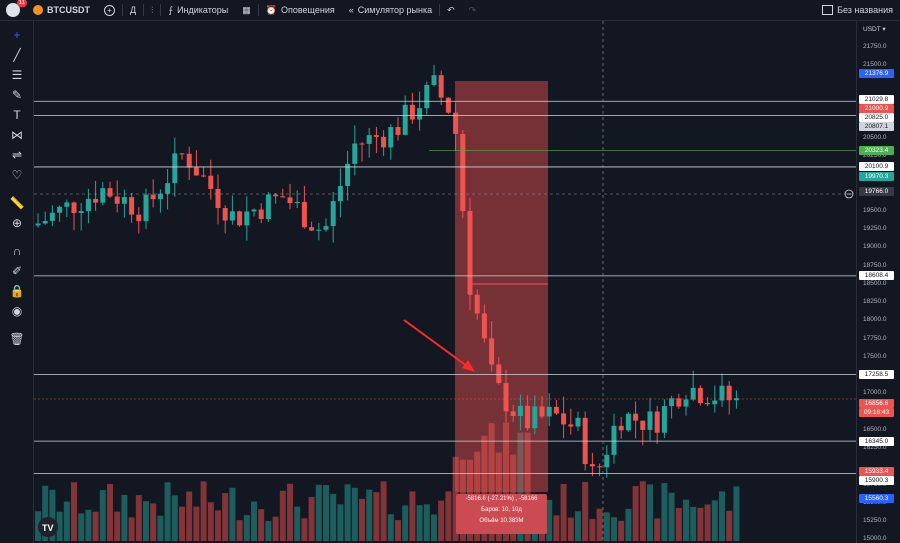  Describe the element at coordinates (473, 10) in the screenshot. I see `redo-button: ↷` at that location.